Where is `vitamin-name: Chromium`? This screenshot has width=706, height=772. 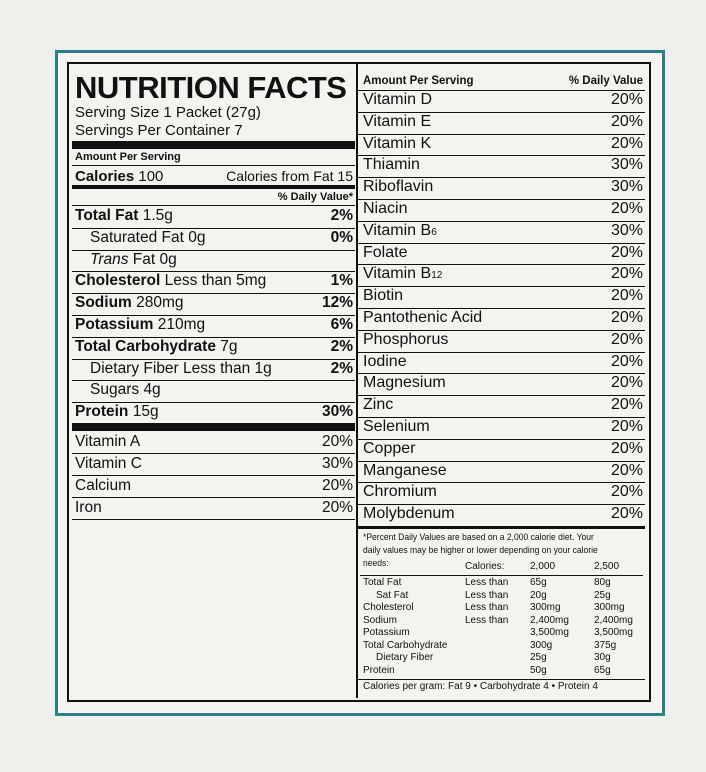 vitamin-name: Chromium is located at coordinates (400, 492).